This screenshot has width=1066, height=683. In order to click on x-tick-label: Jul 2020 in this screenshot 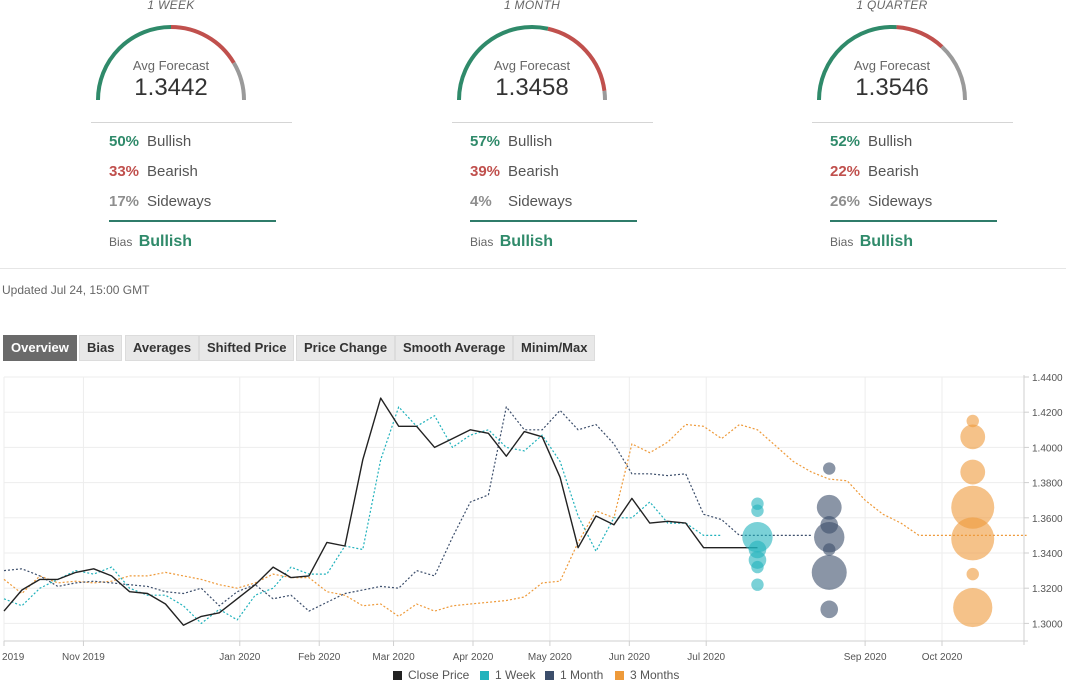, I will do `click(706, 657)`.